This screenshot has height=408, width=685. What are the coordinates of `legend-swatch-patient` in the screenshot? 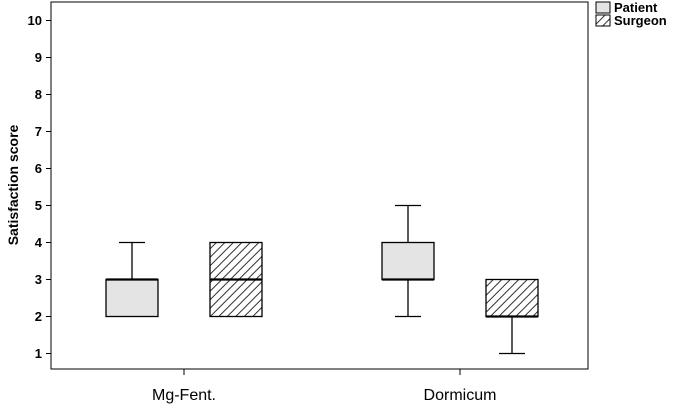 It's located at (603, 7).